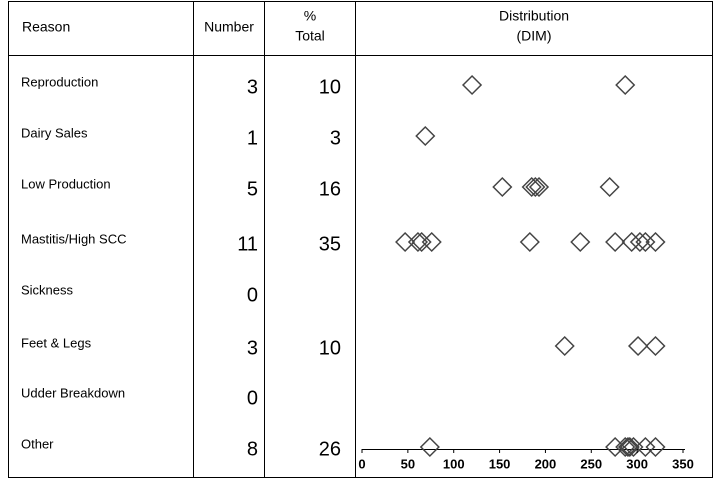  Describe the element at coordinates (330, 449) in the screenshot. I see `percent-cell: 26` at that location.